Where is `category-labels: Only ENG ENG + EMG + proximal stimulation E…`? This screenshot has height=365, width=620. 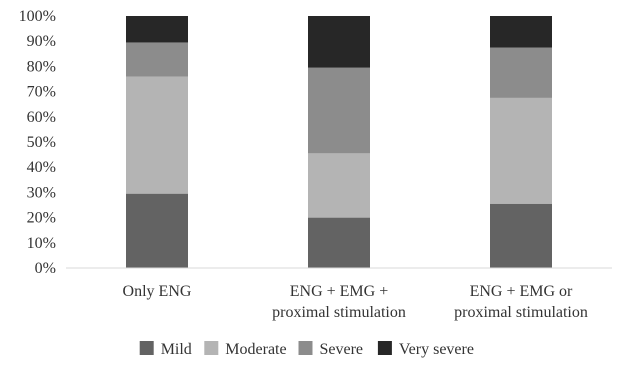 category-labels: Only ENG ENG + EMG + proximal stimulation E… is located at coordinates (355, 302).